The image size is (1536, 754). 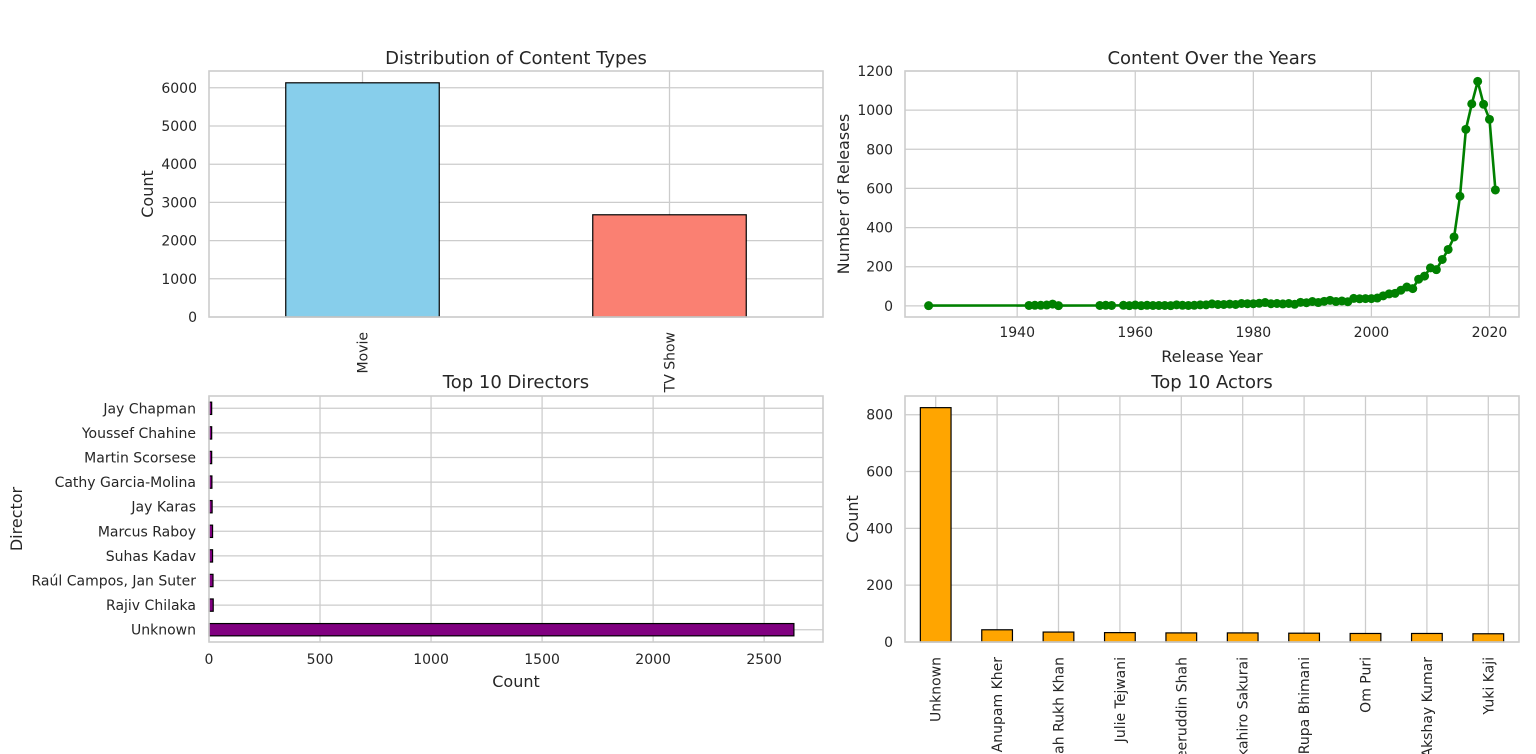 What do you see at coordinates (149, 409) in the screenshot?
I see `y-tick-label: Jay Chapman` at bounding box center [149, 409].